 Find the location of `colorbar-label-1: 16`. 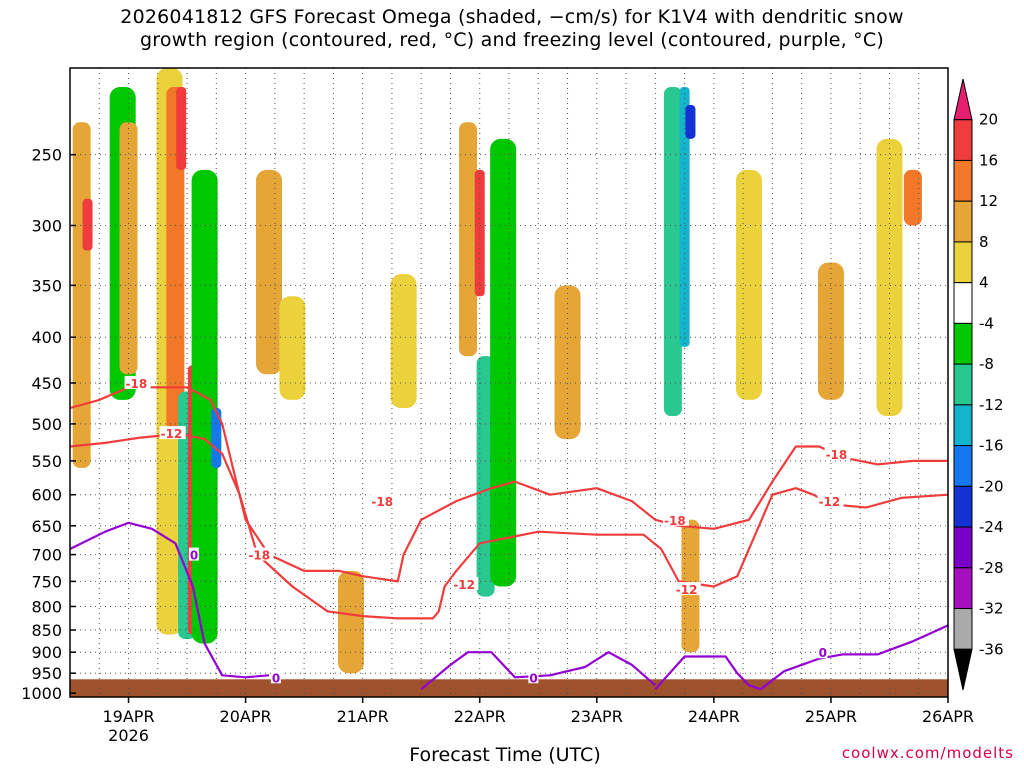

colorbar-label-1: 16 is located at coordinates (988, 160).